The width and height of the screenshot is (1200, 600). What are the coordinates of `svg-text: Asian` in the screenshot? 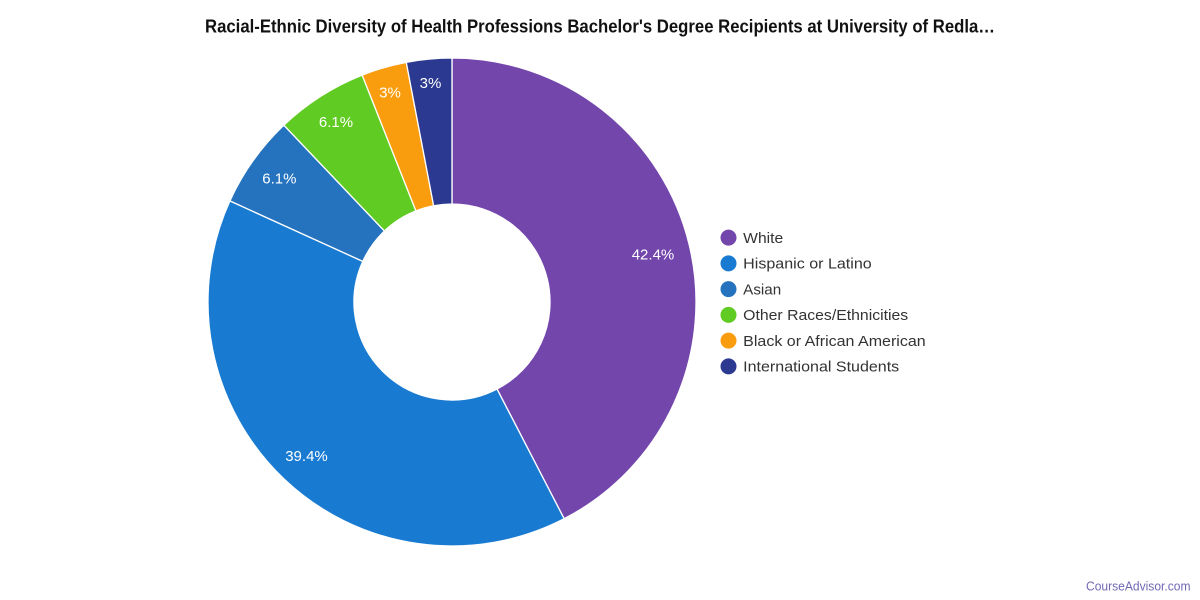 It's located at (762, 289).